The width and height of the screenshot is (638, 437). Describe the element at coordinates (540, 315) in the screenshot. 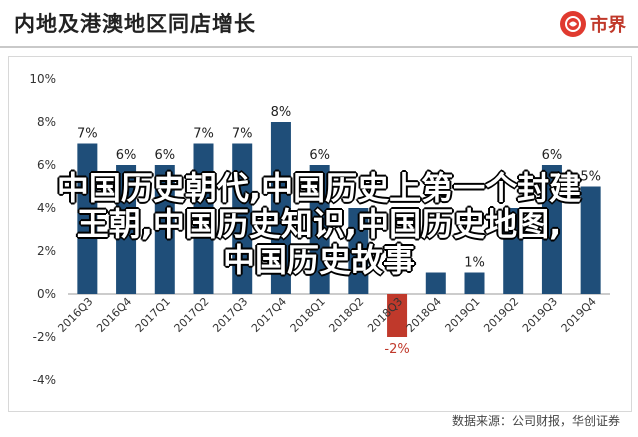

I see `x-tick-label: 2019Q3` at that location.